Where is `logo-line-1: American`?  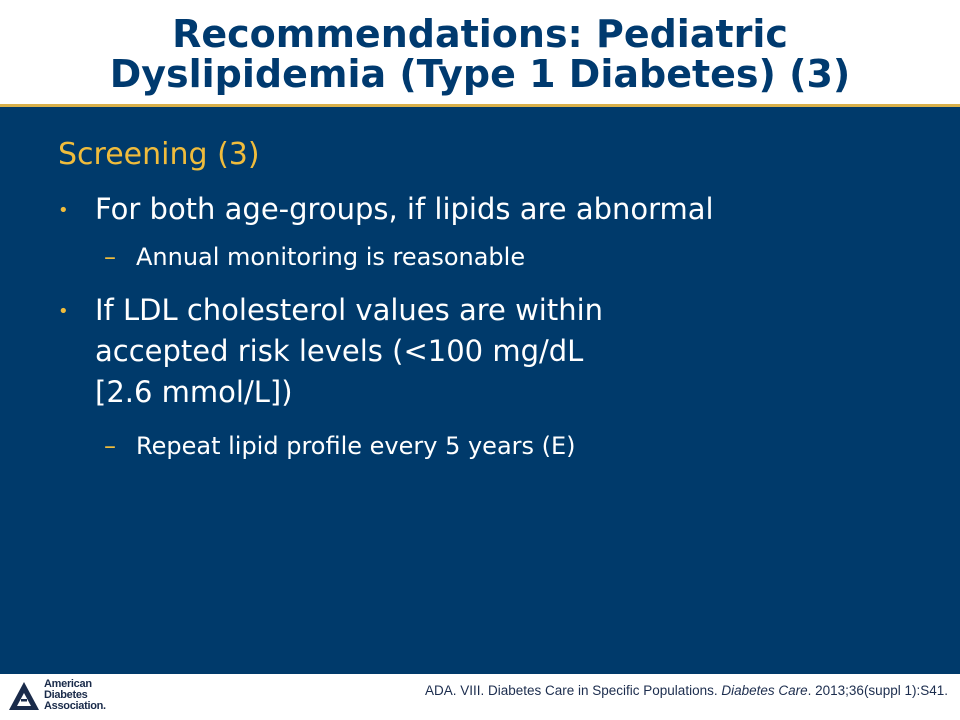
logo-line-1: American is located at coordinates (68, 684).